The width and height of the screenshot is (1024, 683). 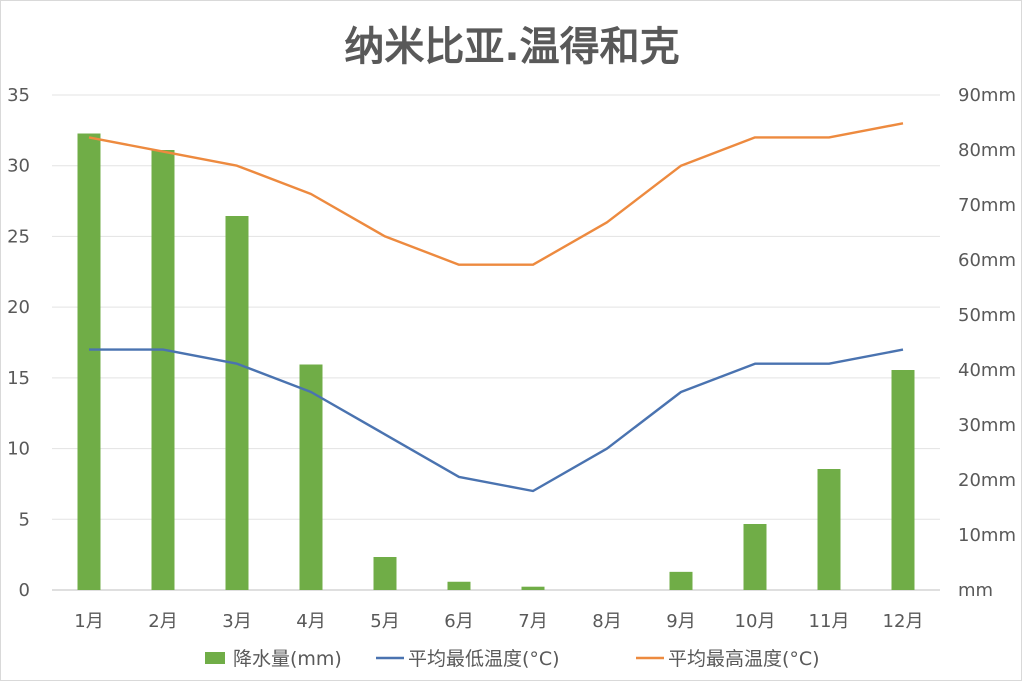 What do you see at coordinates (987, 425) in the screenshot?
I see `right-tick-label: 30mm` at bounding box center [987, 425].